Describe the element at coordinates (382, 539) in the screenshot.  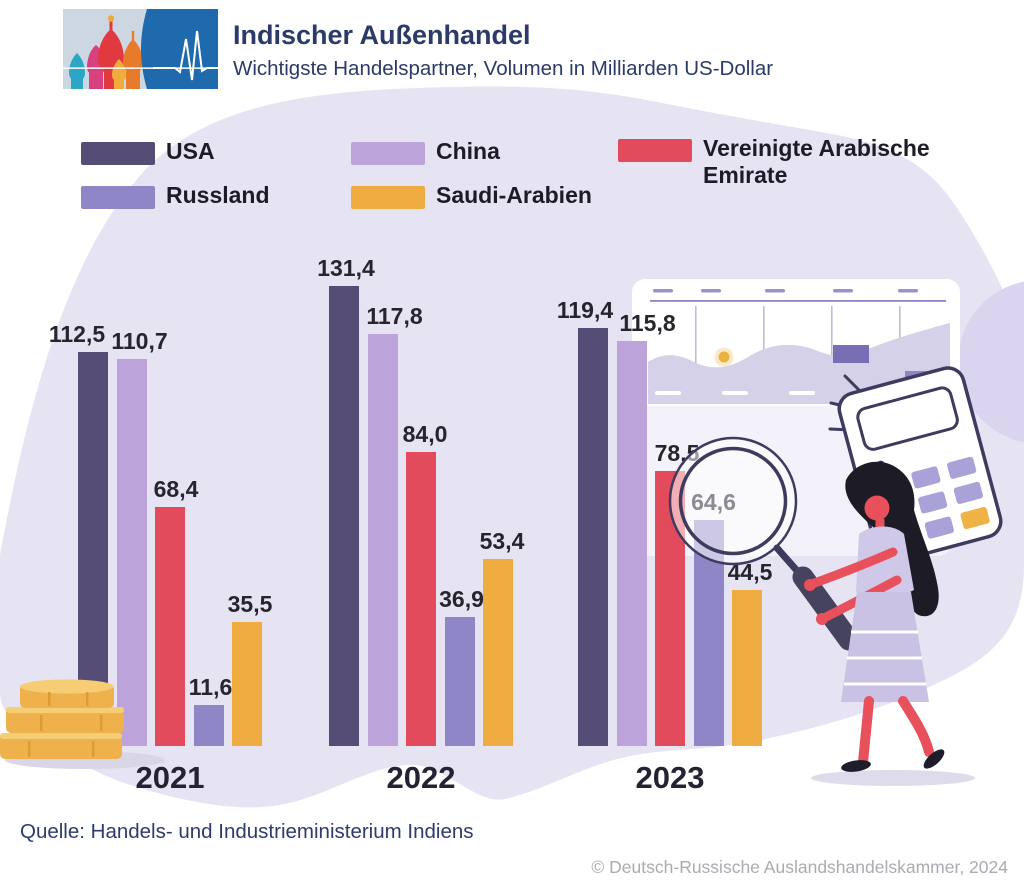
I see `bar-china-2022` at that location.